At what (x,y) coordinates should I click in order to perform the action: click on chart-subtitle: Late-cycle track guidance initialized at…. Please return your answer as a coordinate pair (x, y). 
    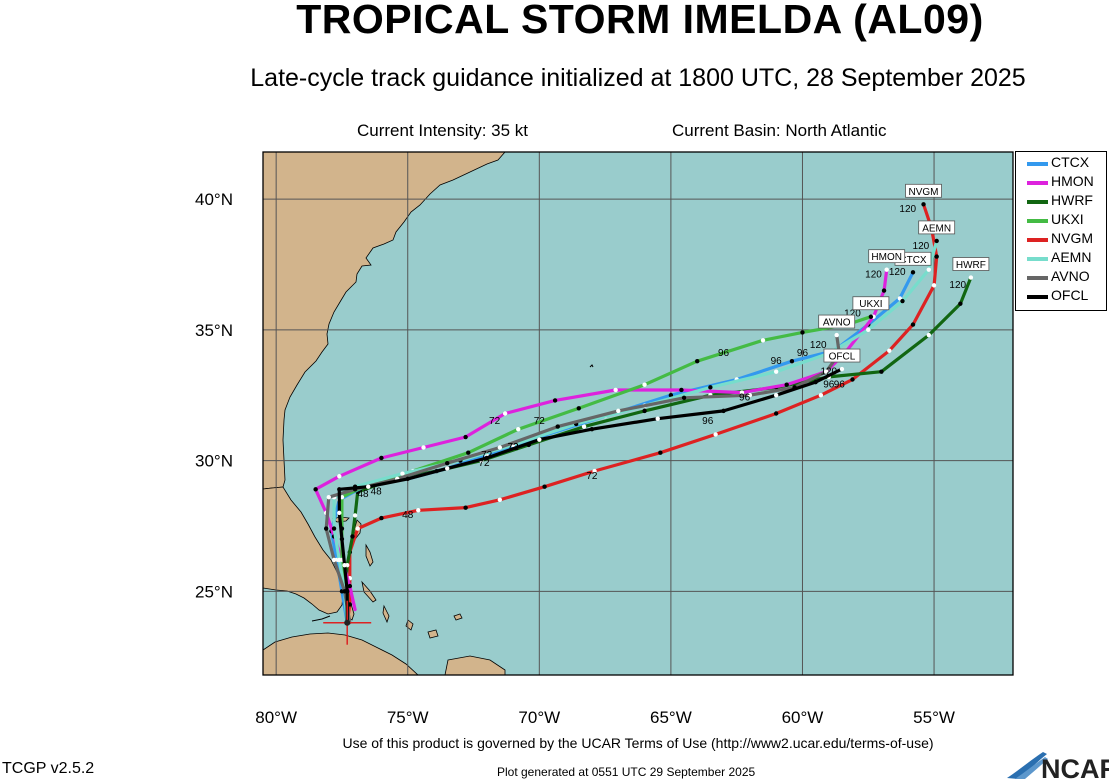
    Looking at the image, I should click on (638, 78).